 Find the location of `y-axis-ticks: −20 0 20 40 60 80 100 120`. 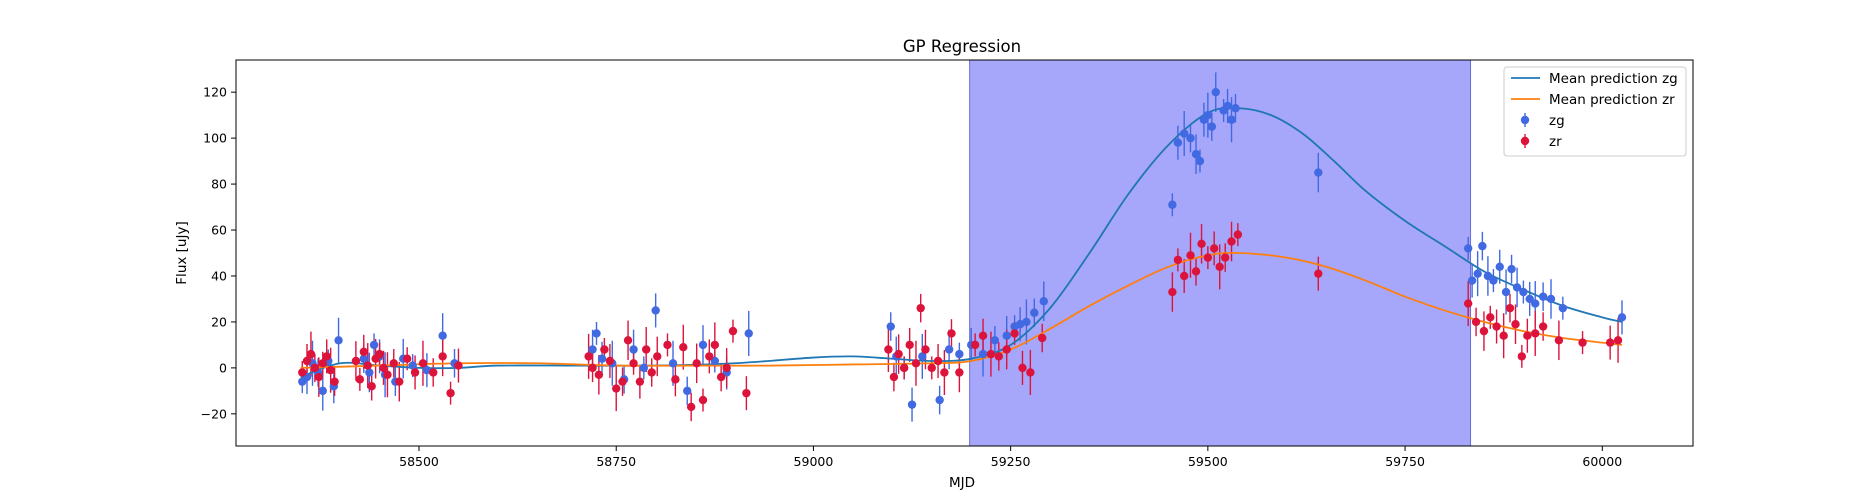

y-axis-ticks: −20 0 20 40 60 80 100 120 is located at coordinates (218, 253).